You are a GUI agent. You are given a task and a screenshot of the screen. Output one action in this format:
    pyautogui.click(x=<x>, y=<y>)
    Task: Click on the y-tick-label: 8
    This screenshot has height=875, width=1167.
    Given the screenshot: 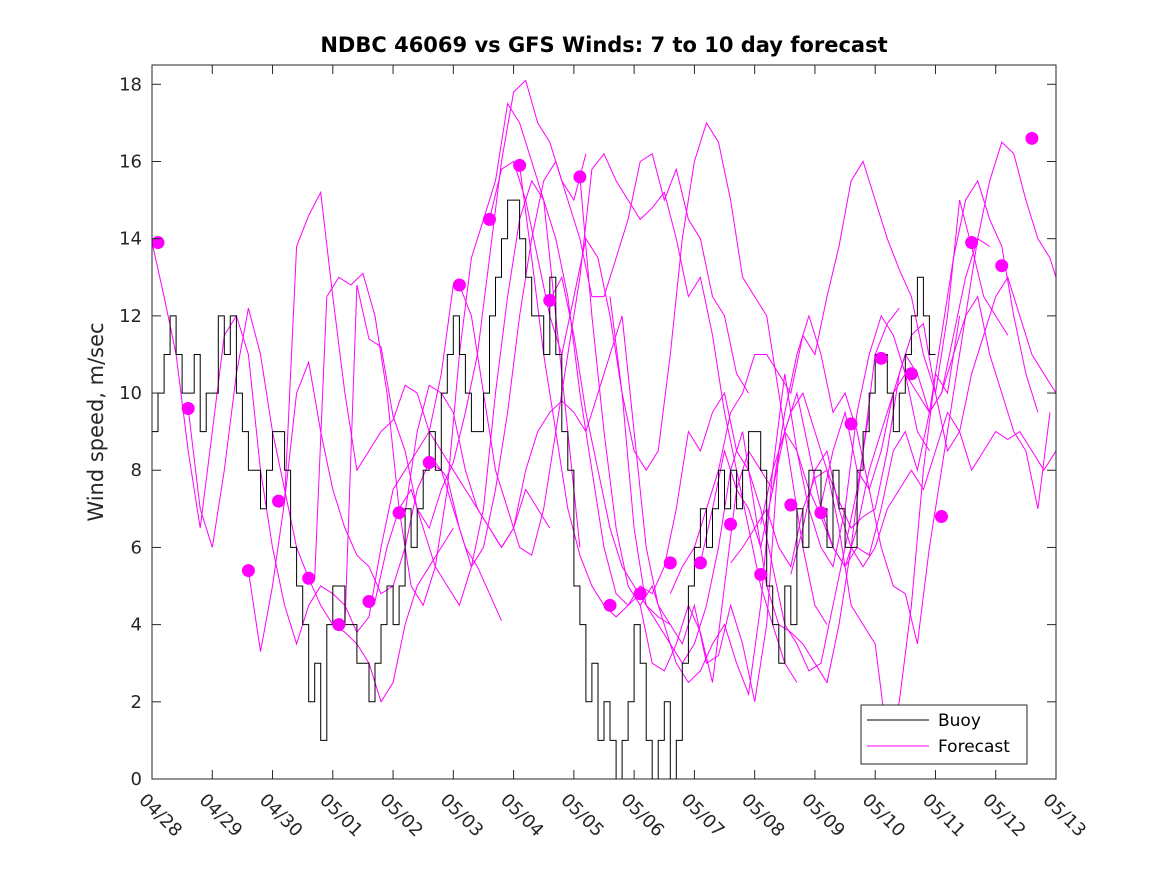 What is the action you would take?
    pyautogui.click(x=136, y=470)
    